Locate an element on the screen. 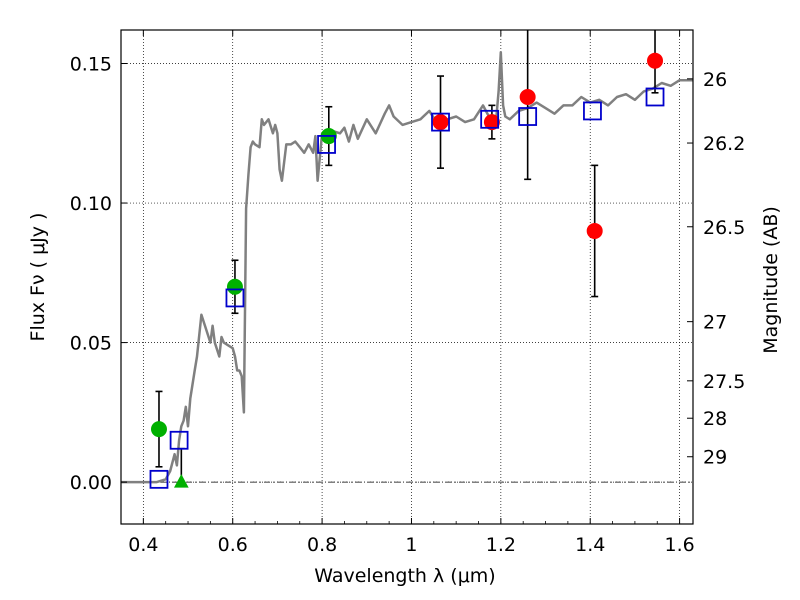 This screenshot has height=600, width=800. x-tick-label: 0.4 is located at coordinates (143, 545).